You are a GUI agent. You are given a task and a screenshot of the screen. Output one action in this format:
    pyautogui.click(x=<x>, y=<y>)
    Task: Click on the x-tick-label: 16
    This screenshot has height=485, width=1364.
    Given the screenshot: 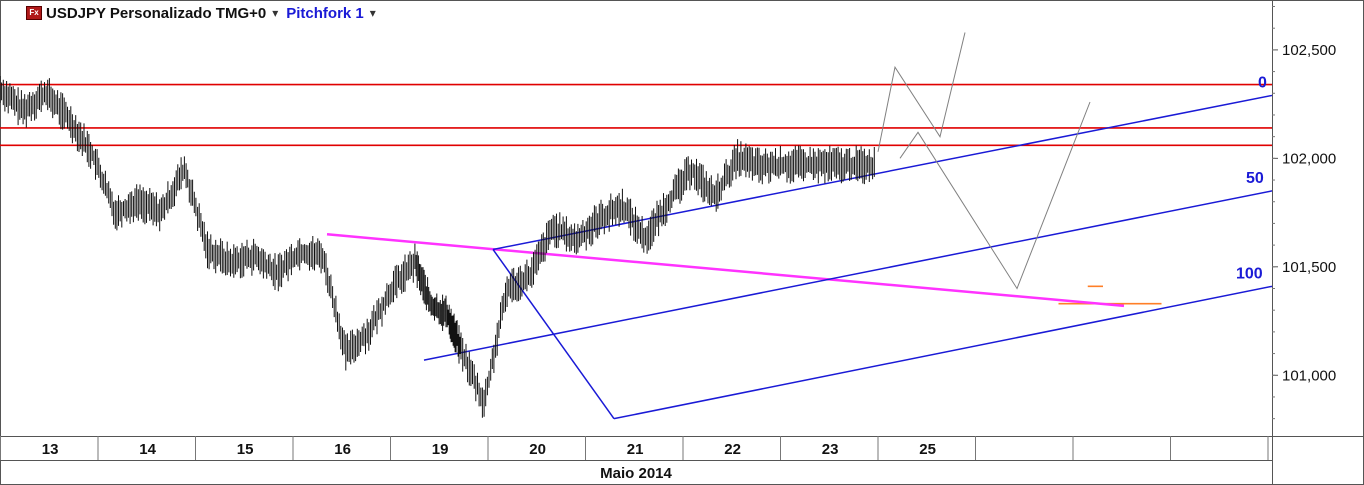 What is the action you would take?
    pyautogui.click(x=342, y=449)
    